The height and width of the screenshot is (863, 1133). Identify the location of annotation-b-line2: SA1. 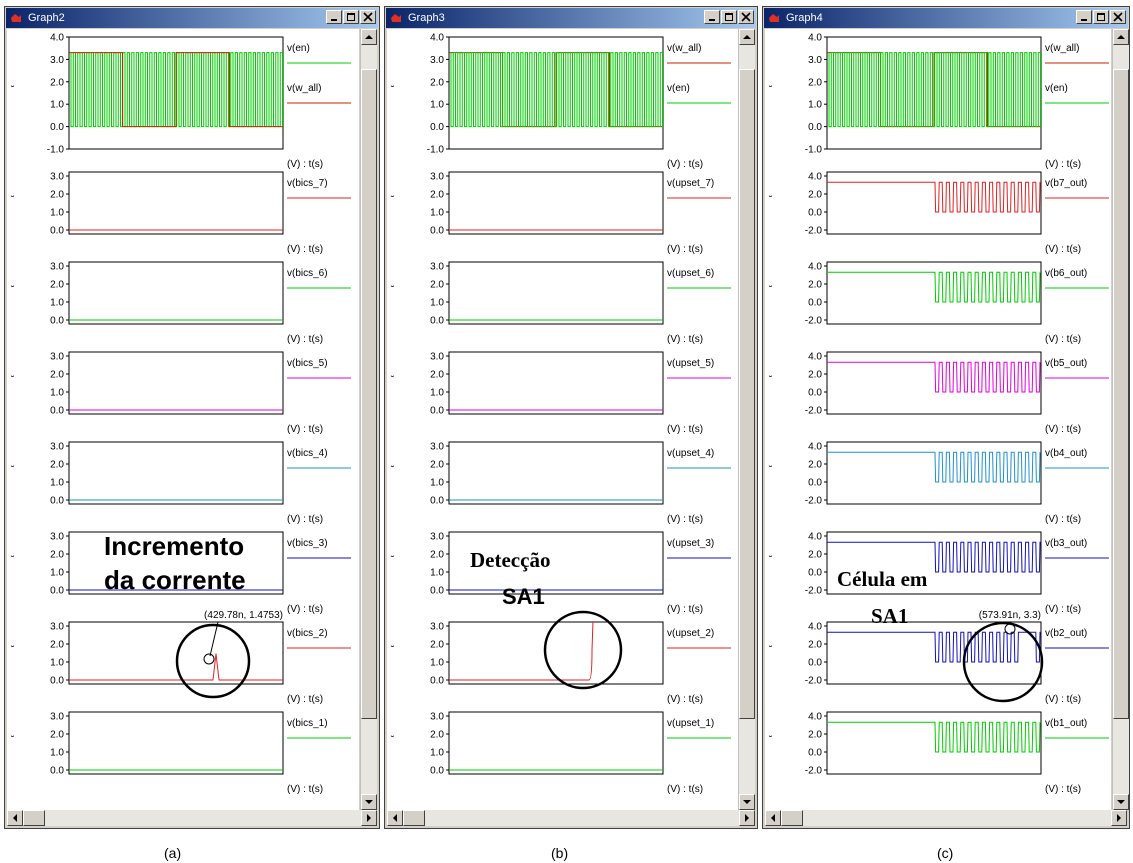
(523, 596).